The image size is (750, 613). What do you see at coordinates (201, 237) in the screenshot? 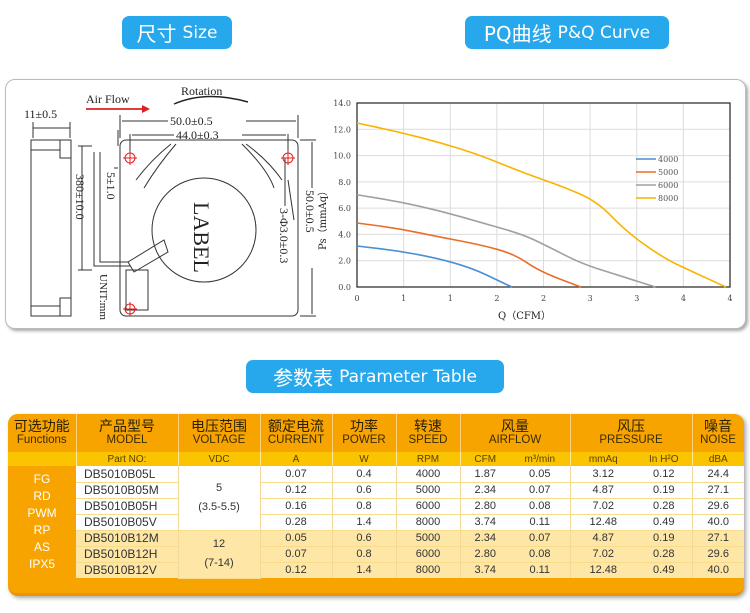
I see `label-text: LABEL` at bounding box center [201, 237].